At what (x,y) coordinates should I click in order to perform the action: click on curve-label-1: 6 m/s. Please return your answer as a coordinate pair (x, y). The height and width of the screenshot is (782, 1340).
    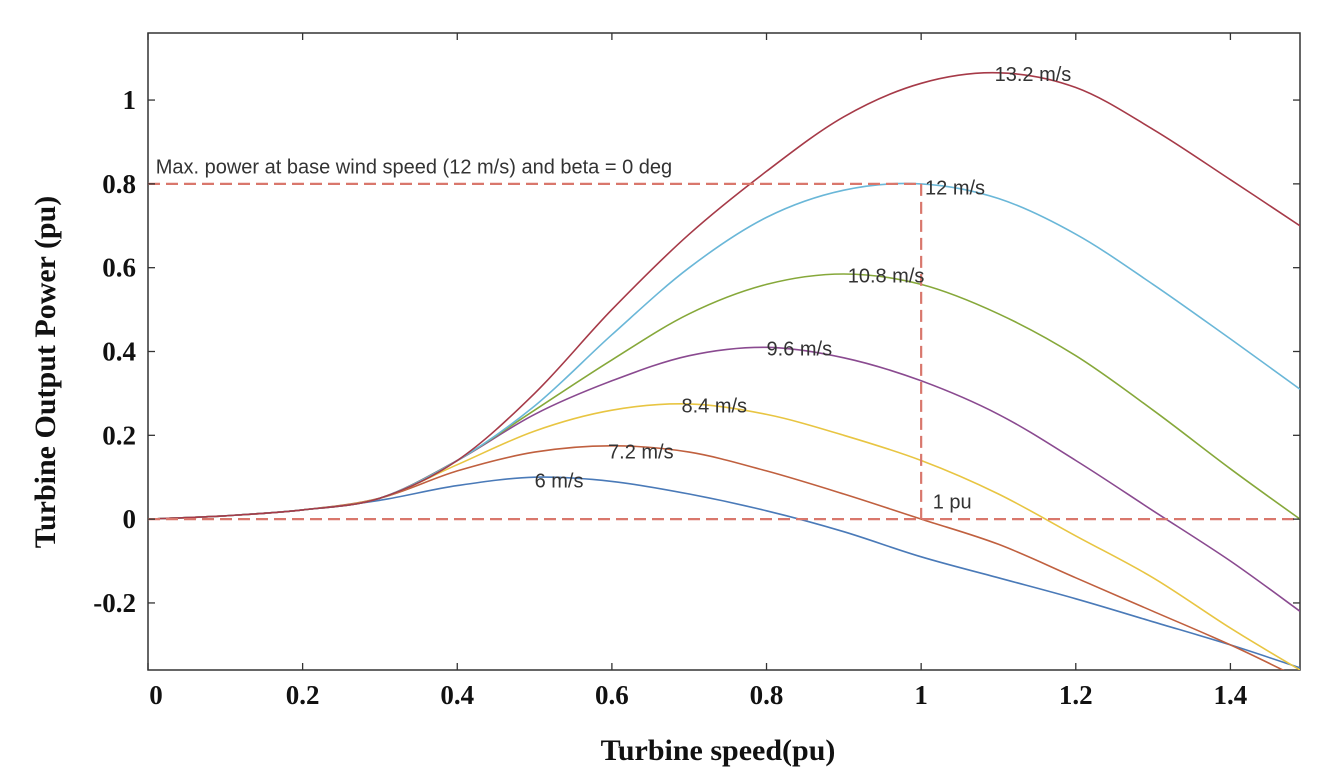
    Looking at the image, I should click on (559, 482).